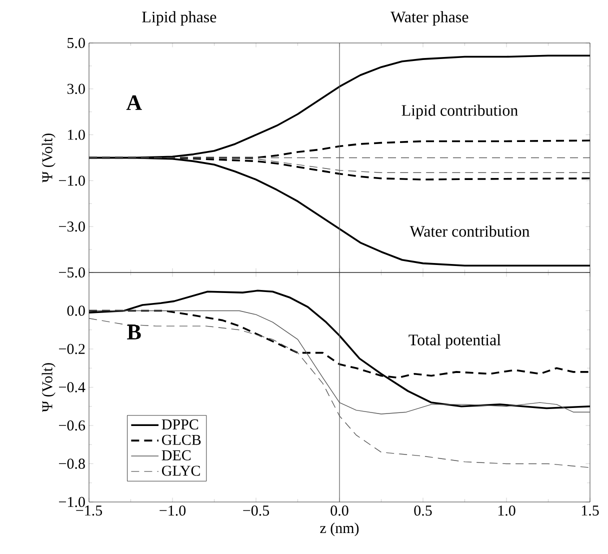 The image size is (608, 554). What do you see at coordinates (429, 18) in the screenshot?
I see `text: Water phase` at bounding box center [429, 18].